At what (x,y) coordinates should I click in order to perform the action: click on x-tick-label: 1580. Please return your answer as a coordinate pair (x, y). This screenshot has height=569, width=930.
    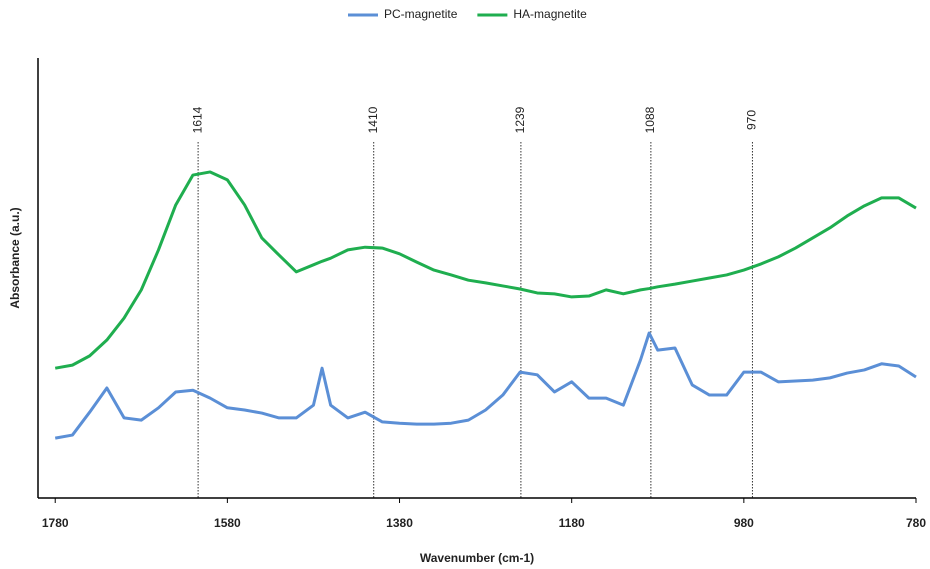
    Looking at the image, I should click on (227, 523).